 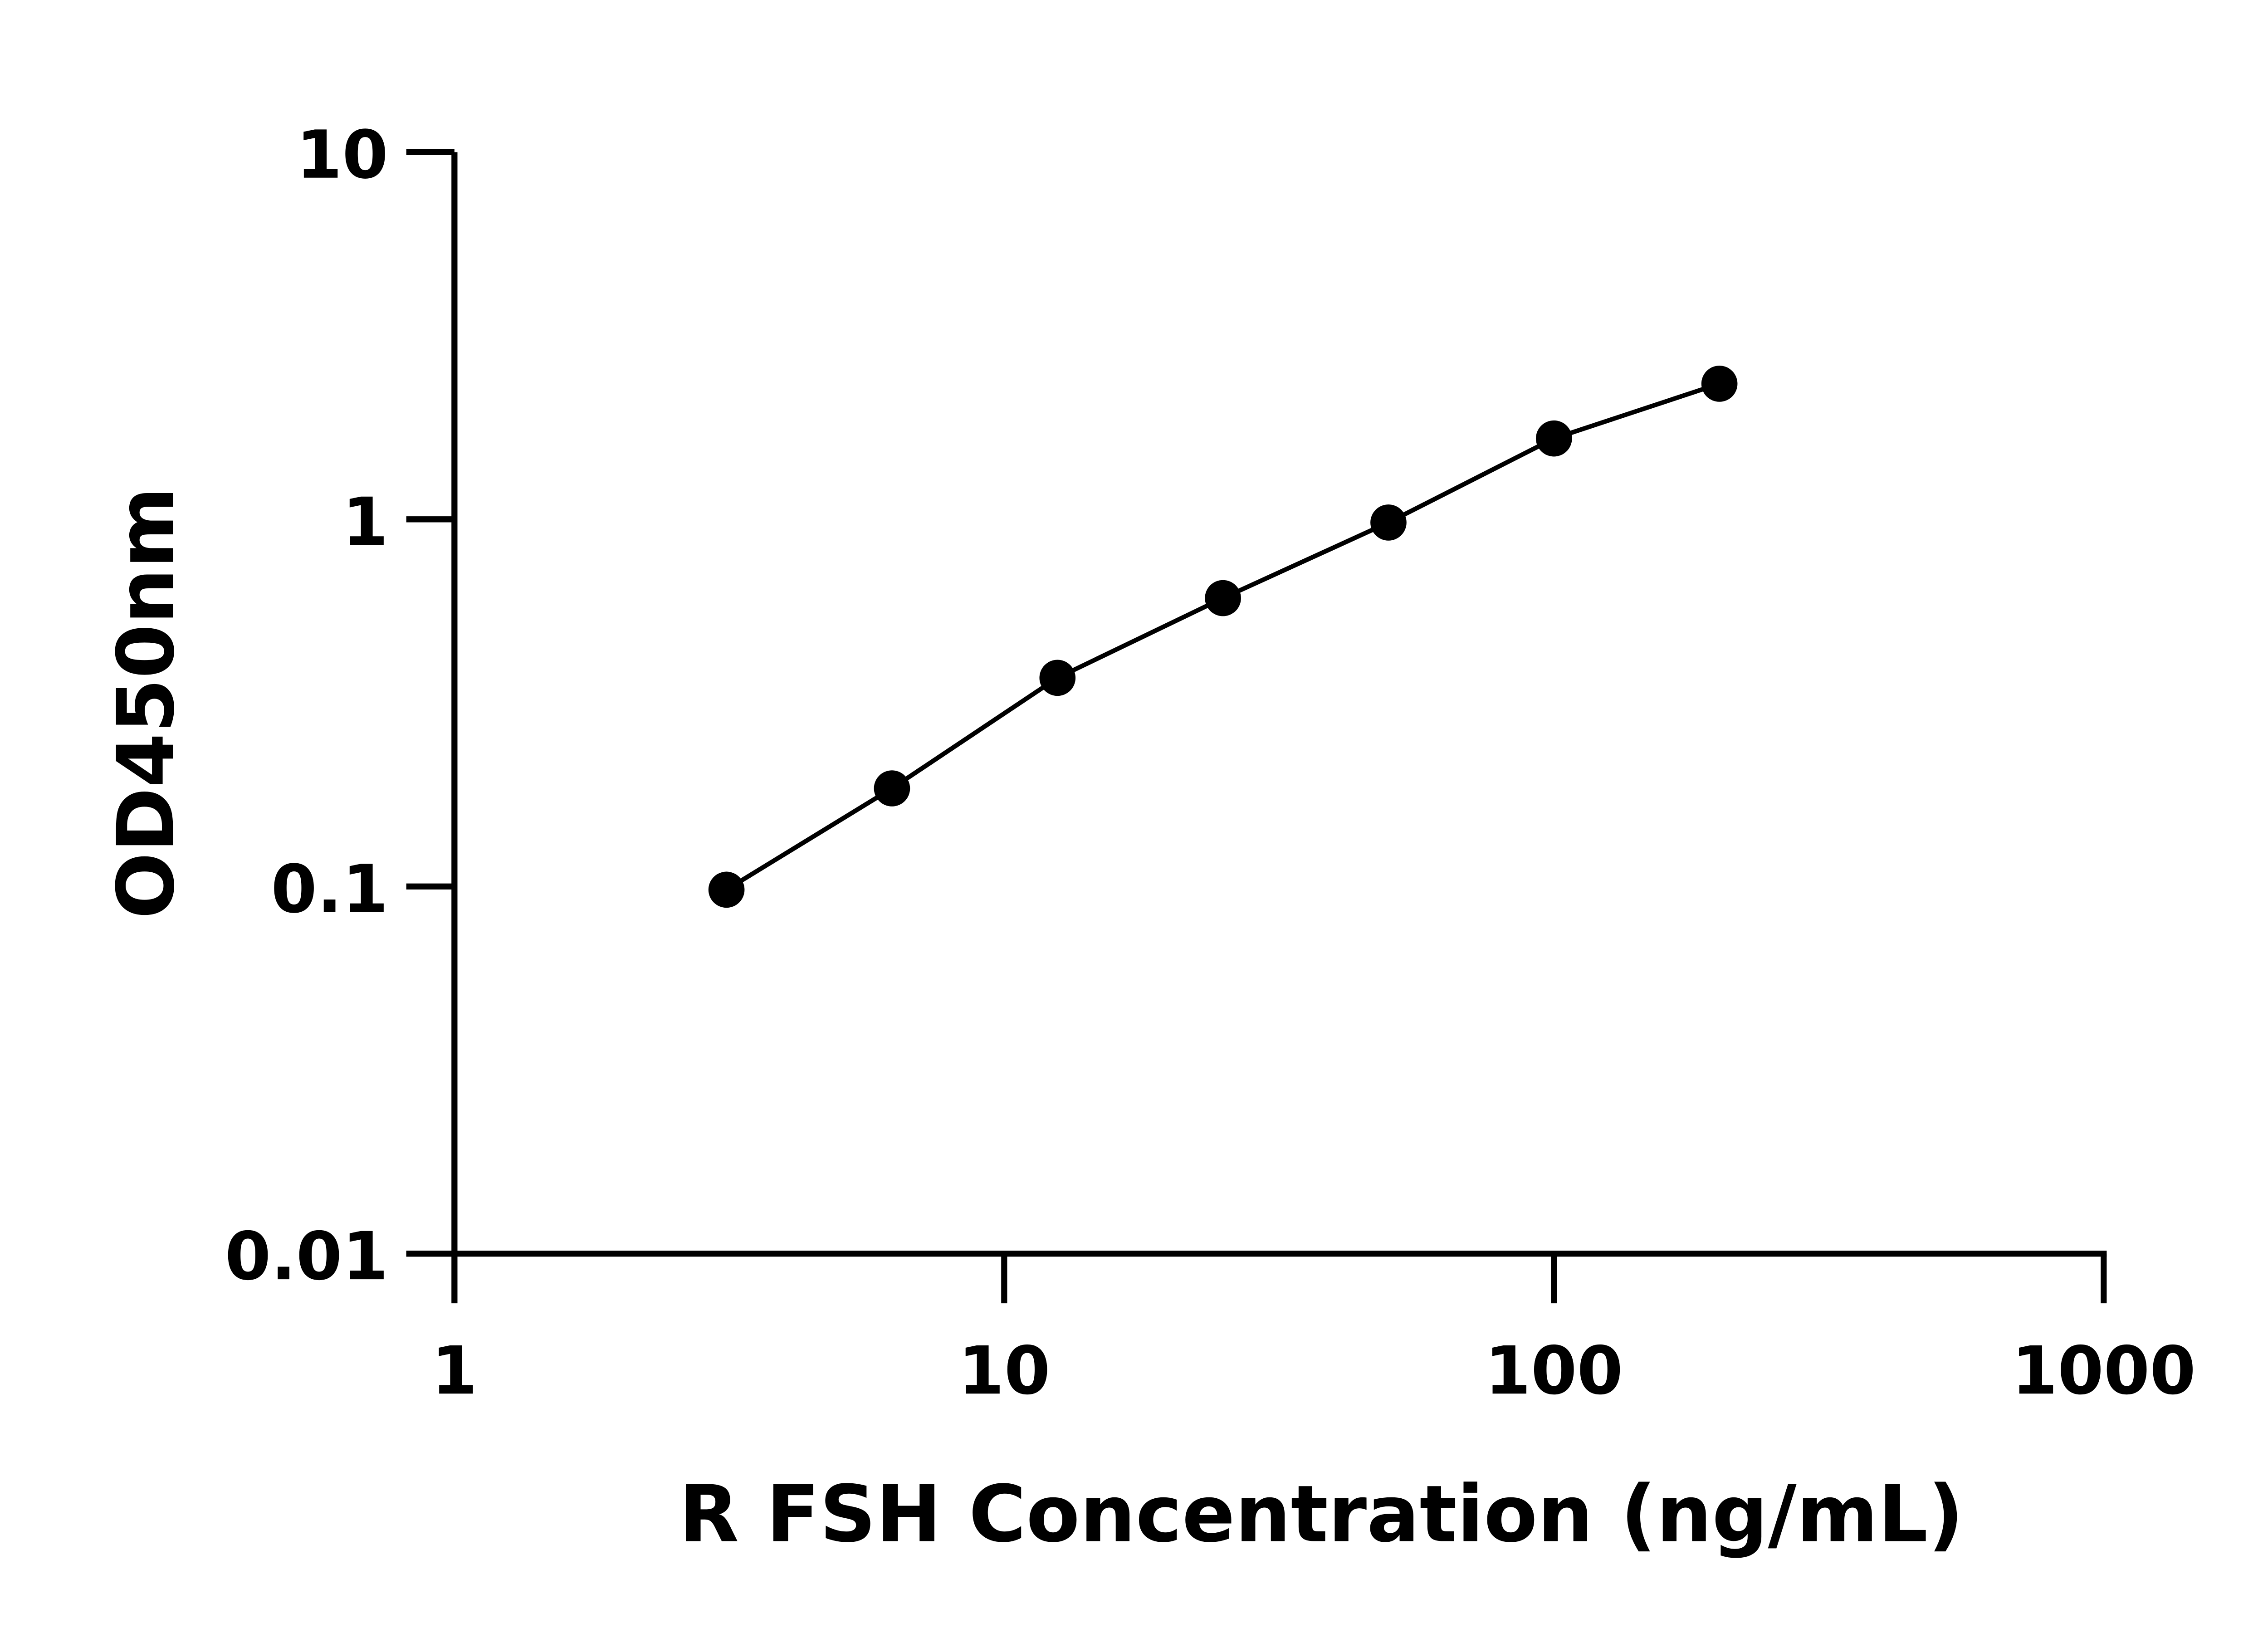 I want to click on x-axis-label: R FSH Concentration (ng/mL), so click(x=1321, y=1514).